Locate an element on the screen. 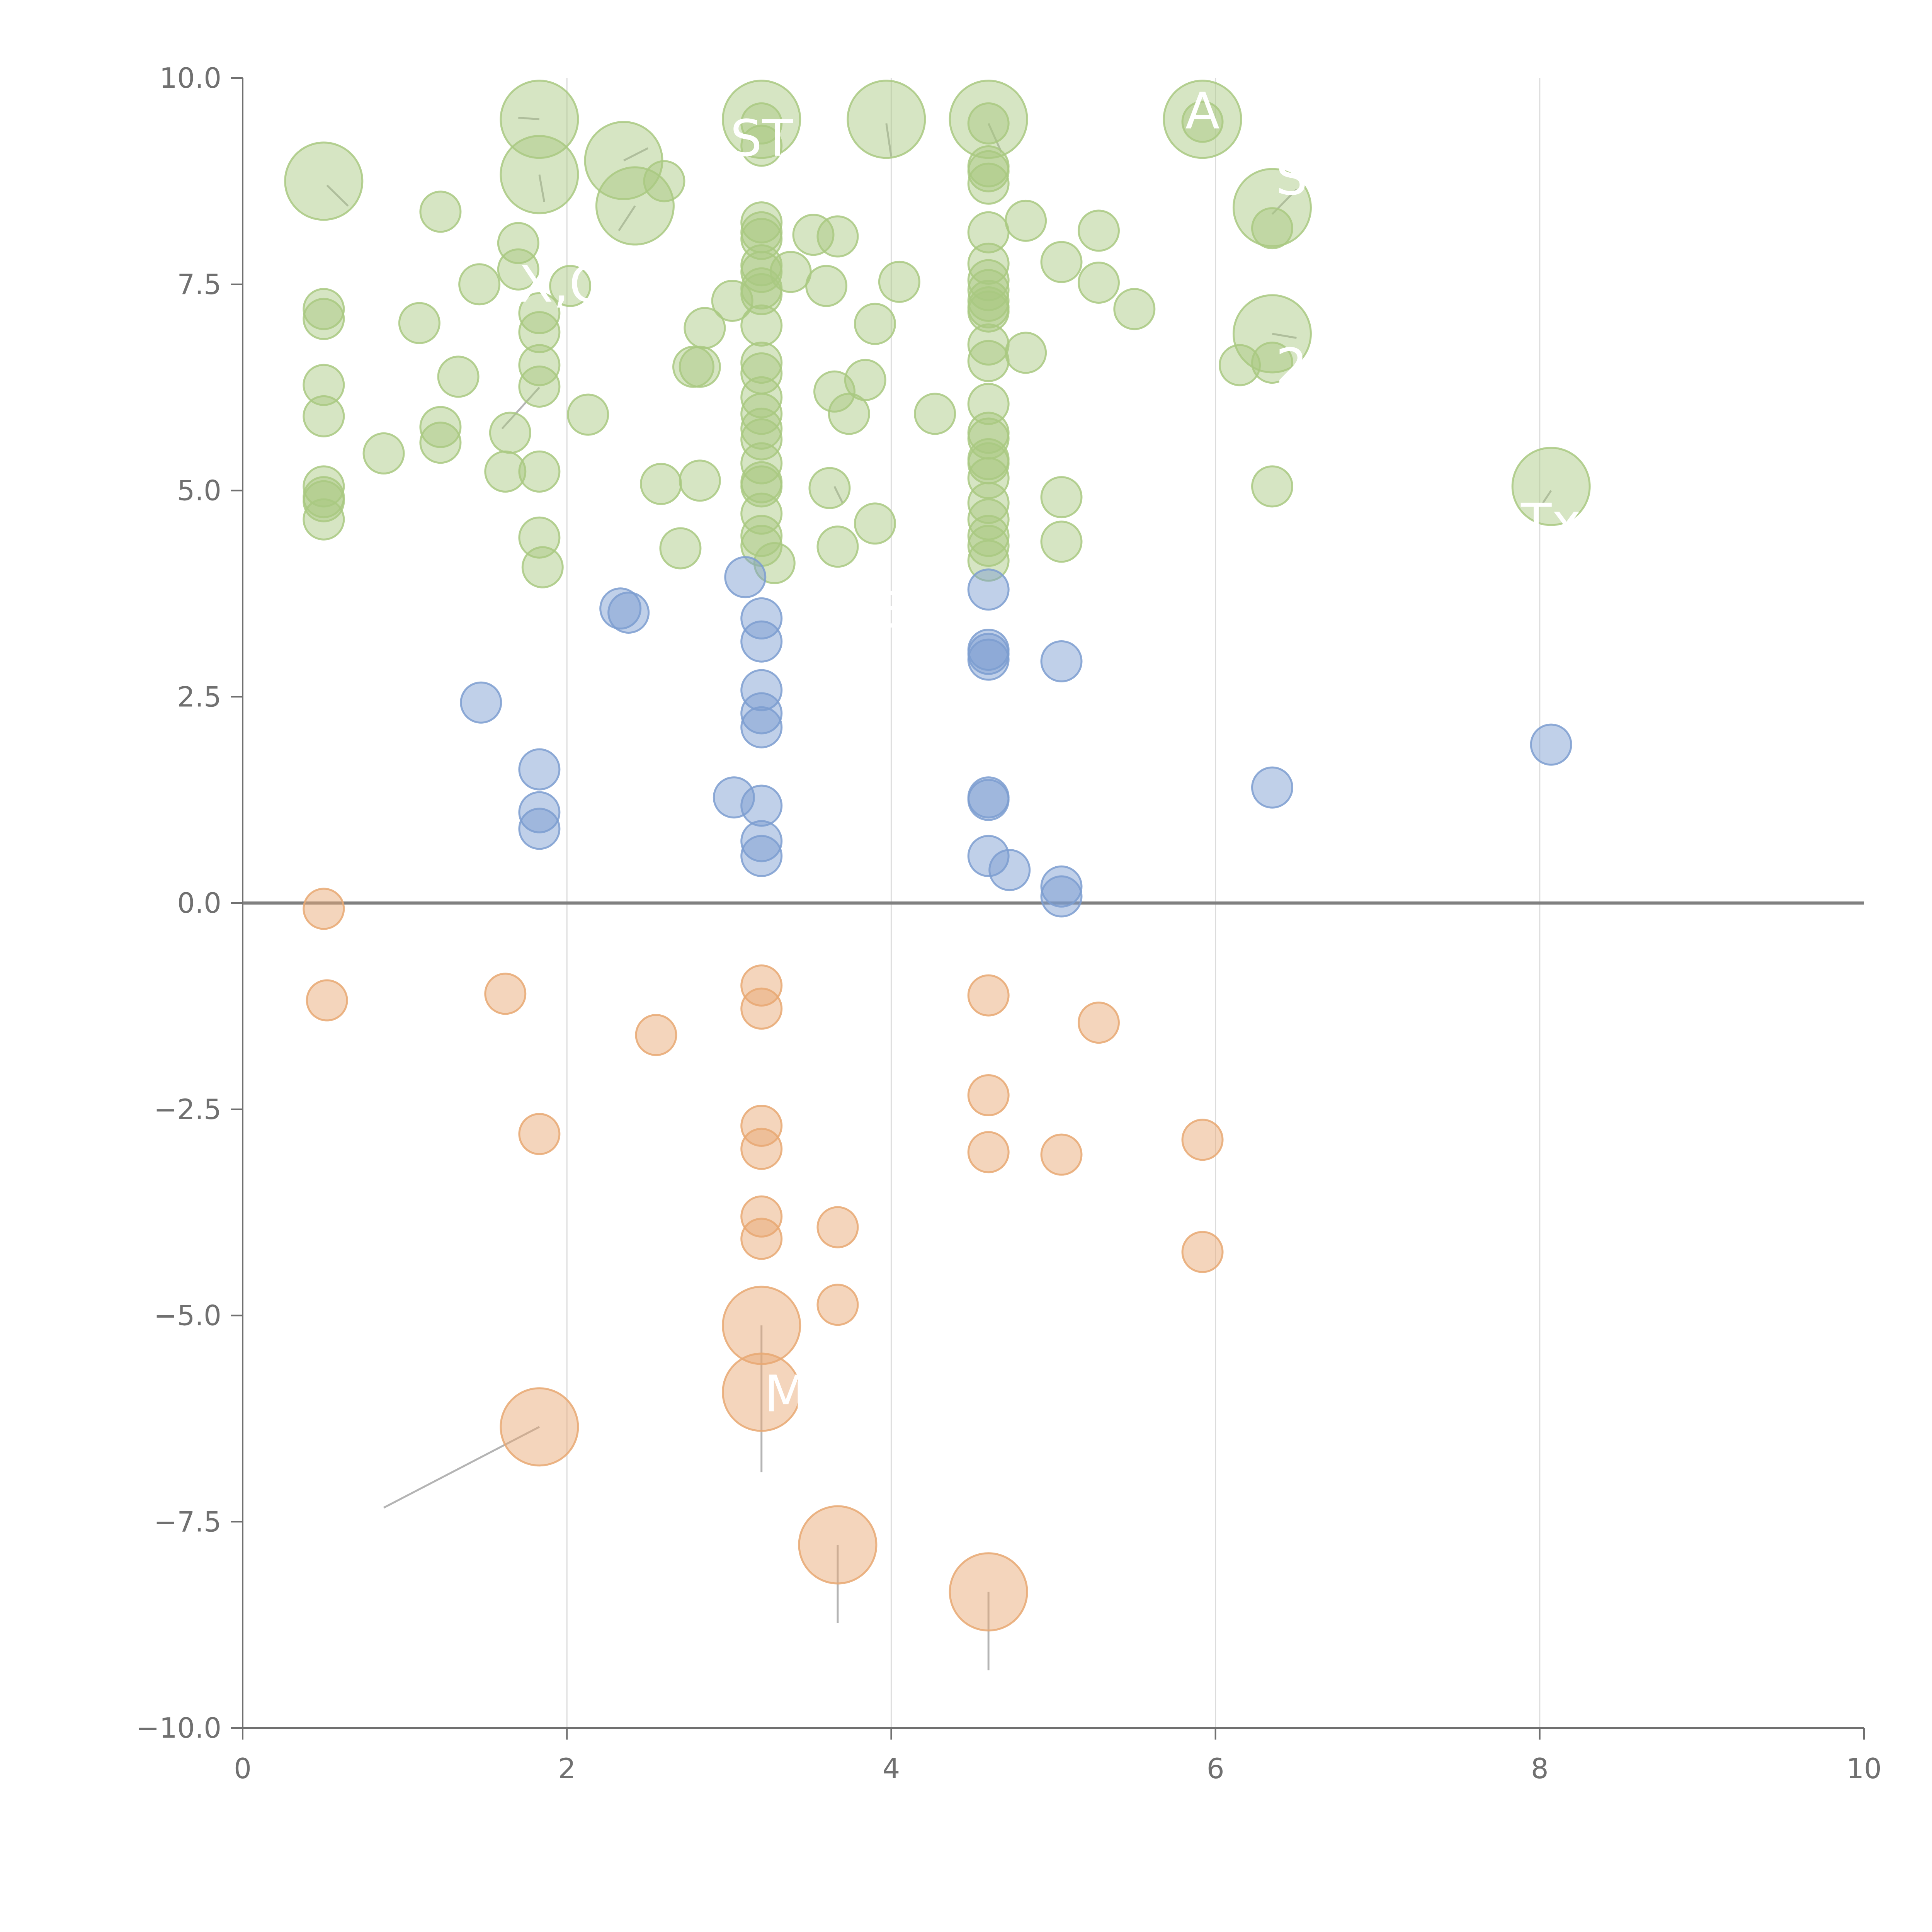  y-tick-label: 0.0 is located at coordinates (199, 903).